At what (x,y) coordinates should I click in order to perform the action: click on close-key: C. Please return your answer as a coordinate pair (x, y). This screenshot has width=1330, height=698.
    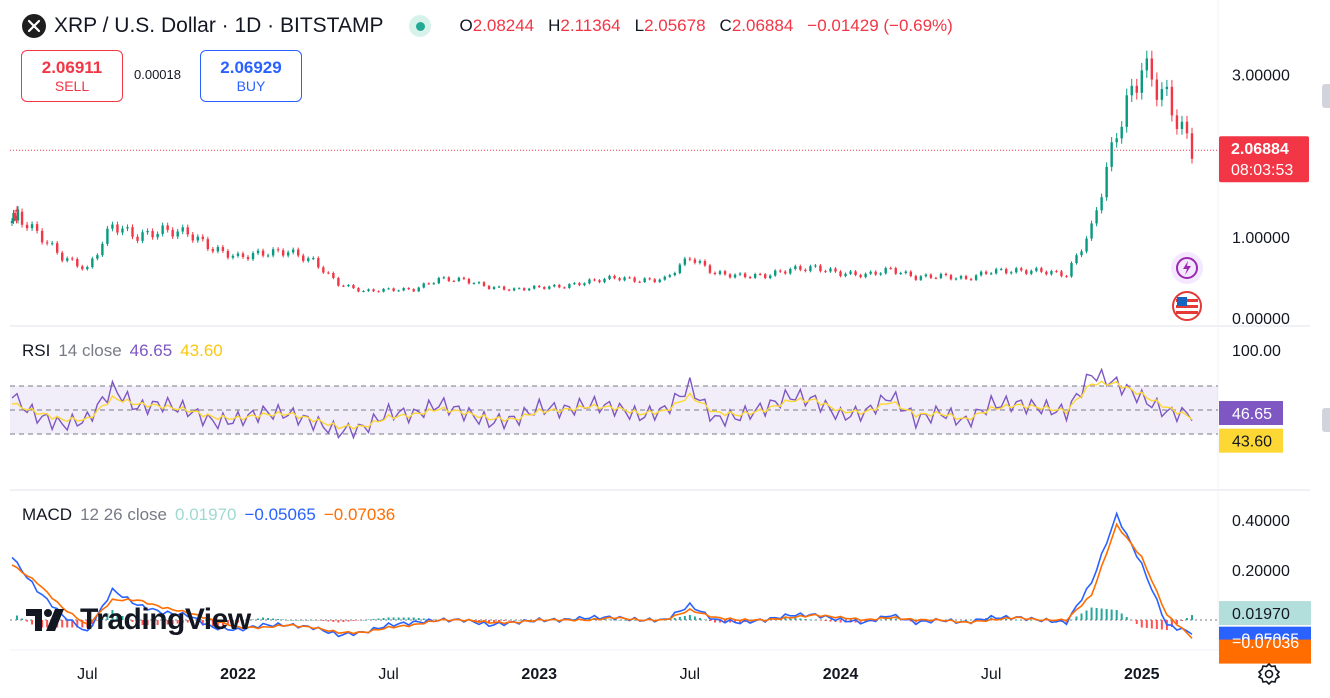
    Looking at the image, I should click on (725, 25).